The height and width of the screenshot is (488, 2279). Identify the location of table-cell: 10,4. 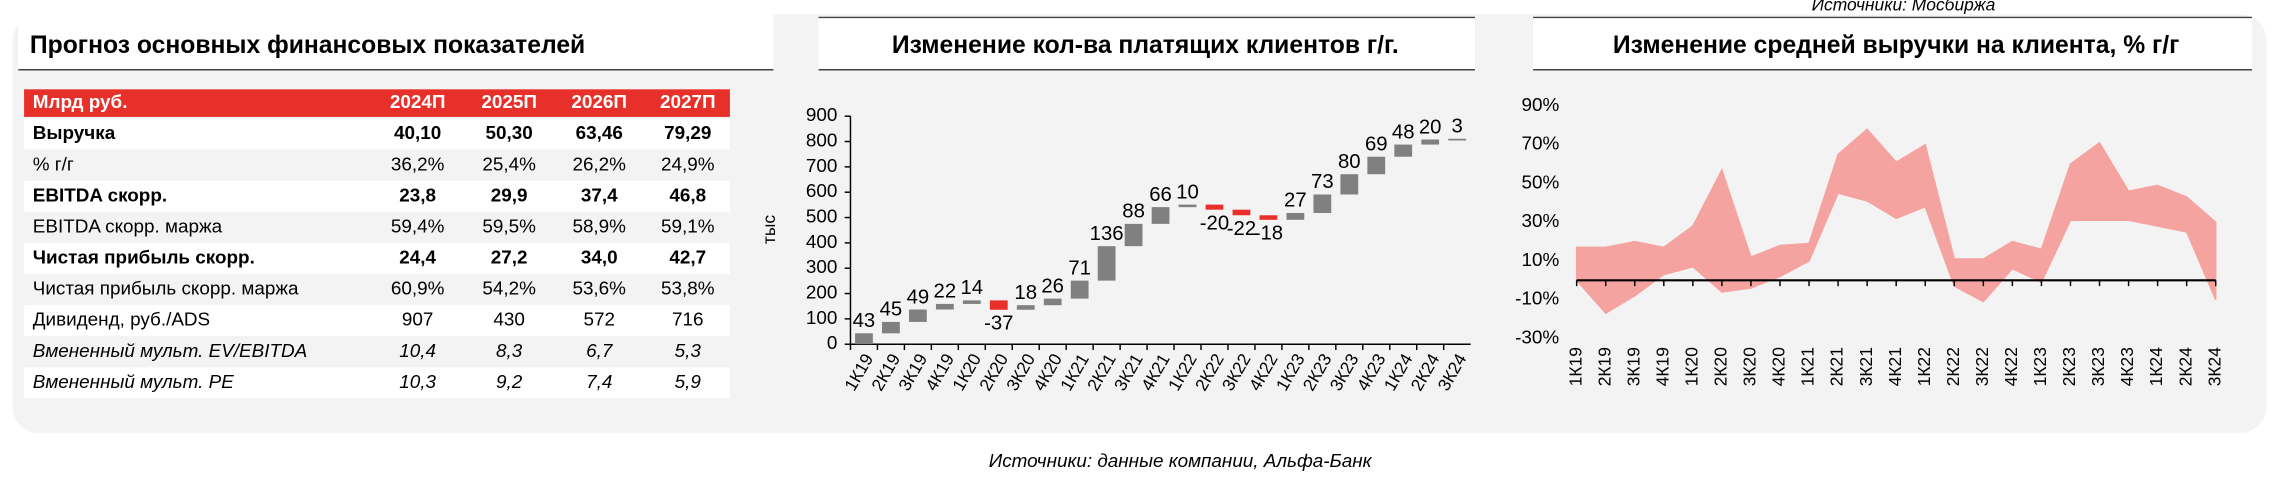
(417, 351).